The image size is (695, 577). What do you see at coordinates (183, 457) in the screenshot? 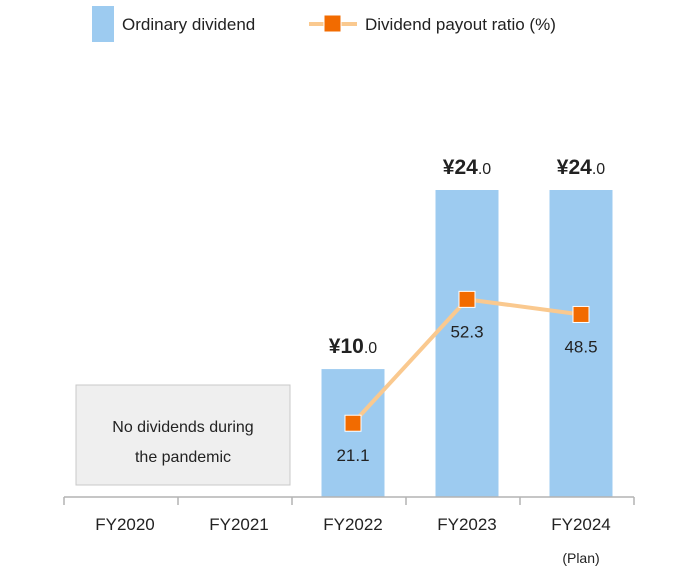
I see `note-line-2: the pandemic` at bounding box center [183, 457].